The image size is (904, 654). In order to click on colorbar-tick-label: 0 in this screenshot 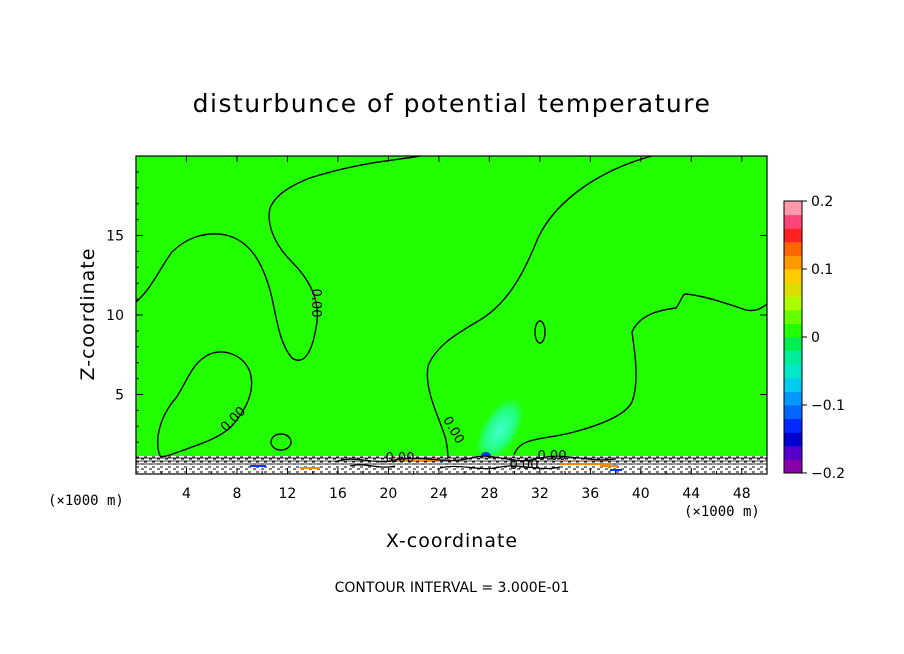, I will do `click(815, 338)`.